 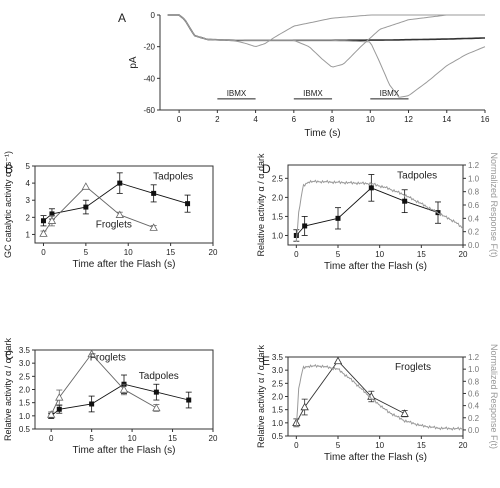 I want to click on panel-letter: A, so click(x=122, y=18).